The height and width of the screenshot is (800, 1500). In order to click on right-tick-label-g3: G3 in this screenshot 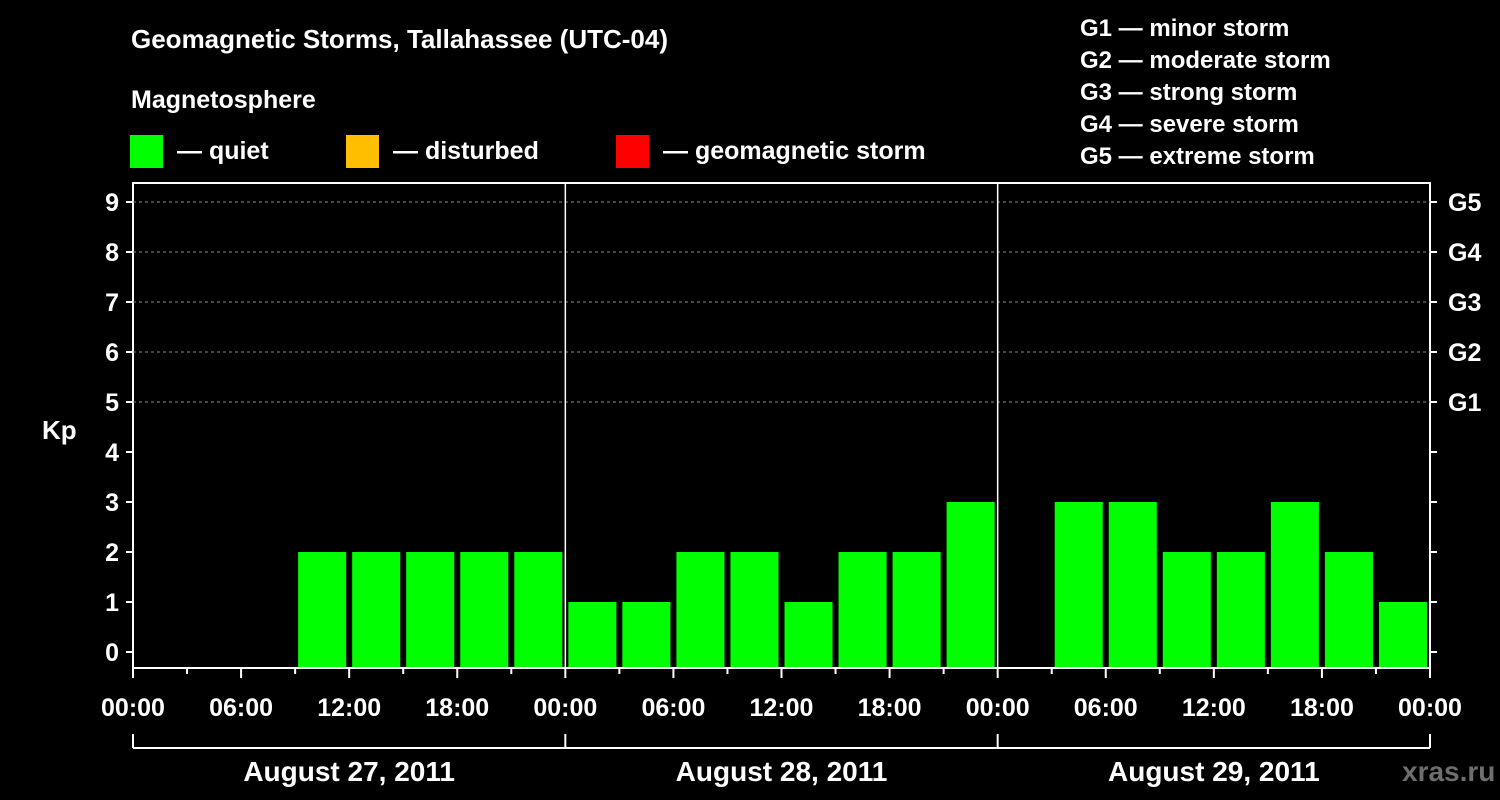, I will do `click(1464, 303)`.